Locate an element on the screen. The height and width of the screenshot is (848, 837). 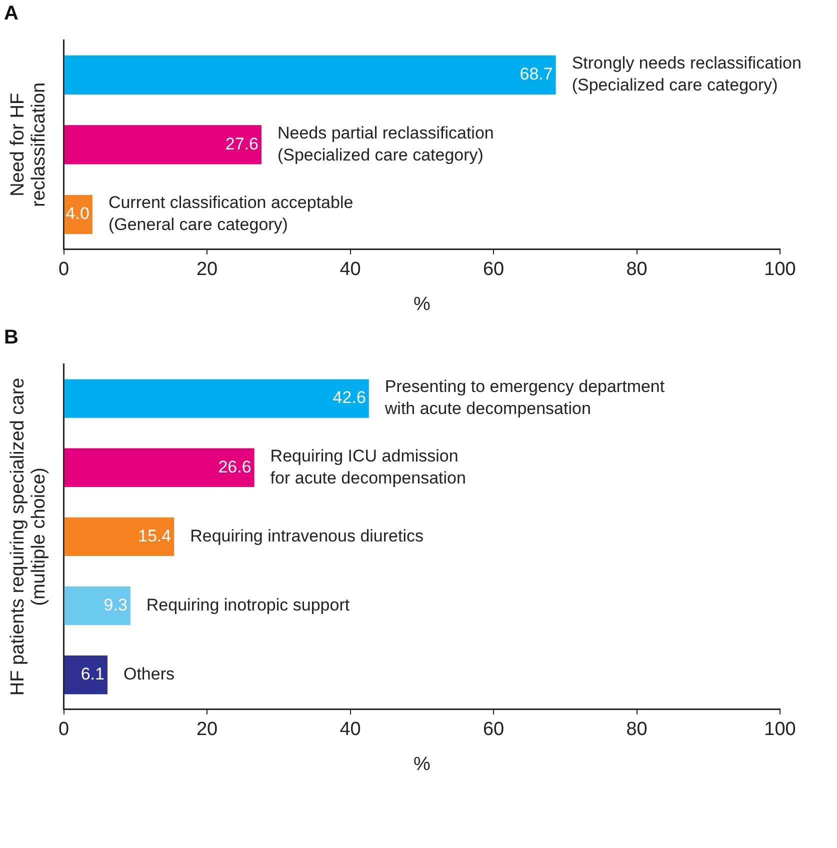
chart-title: A is located at coordinates (11, 13).